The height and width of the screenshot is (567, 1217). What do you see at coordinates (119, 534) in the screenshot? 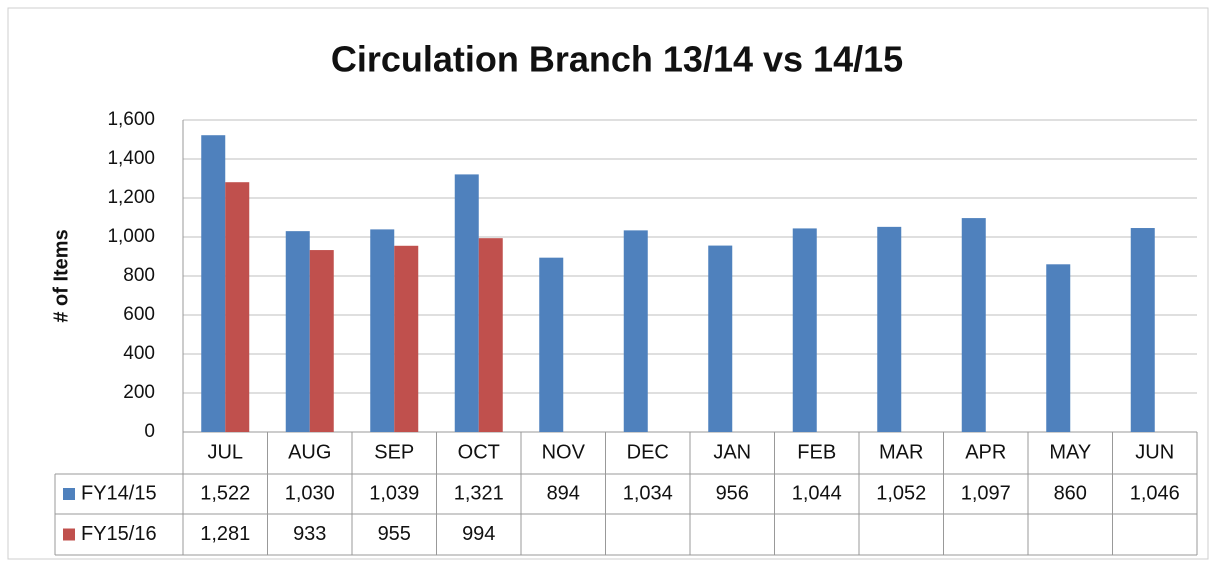
I see `legend-label: FY15/16` at bounding box center [119, 534].